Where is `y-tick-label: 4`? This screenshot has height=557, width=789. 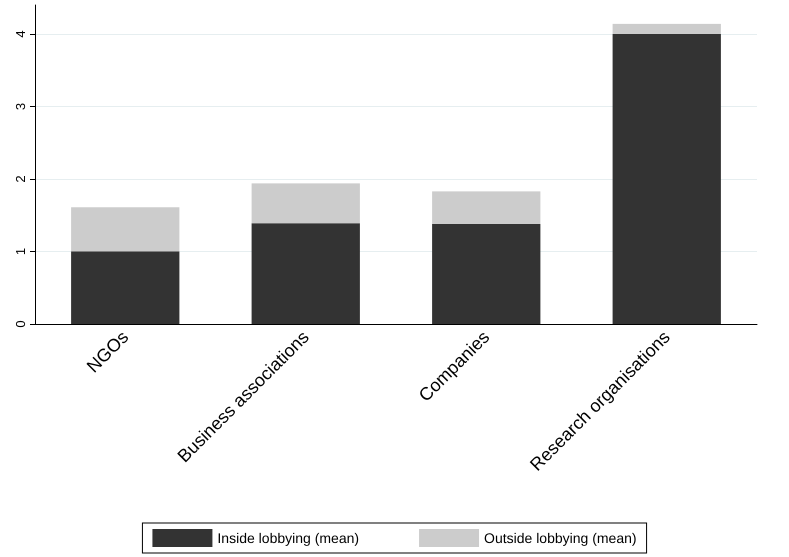 y-tick-label: 4 is located at coordinates (20, 34).